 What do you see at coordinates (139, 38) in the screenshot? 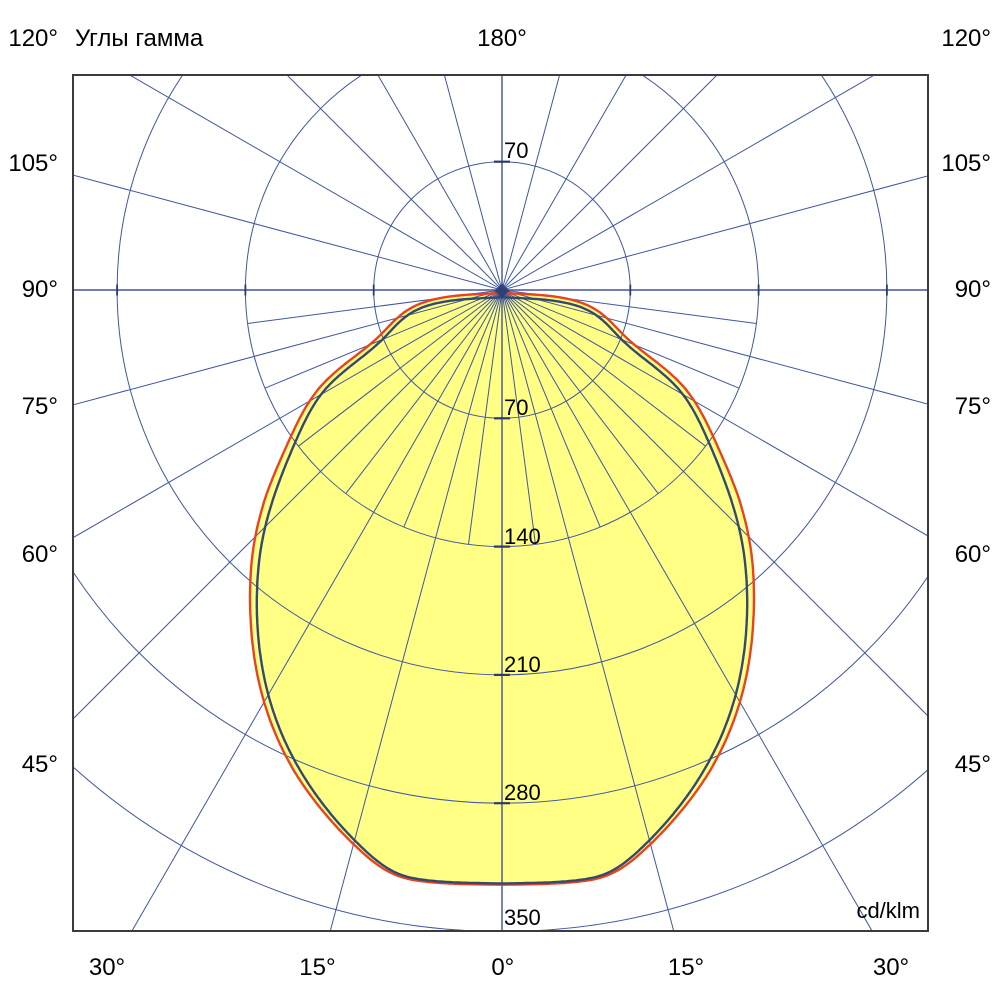
I see `svg-text: Углы гамма` at bounding box center [139, 38].